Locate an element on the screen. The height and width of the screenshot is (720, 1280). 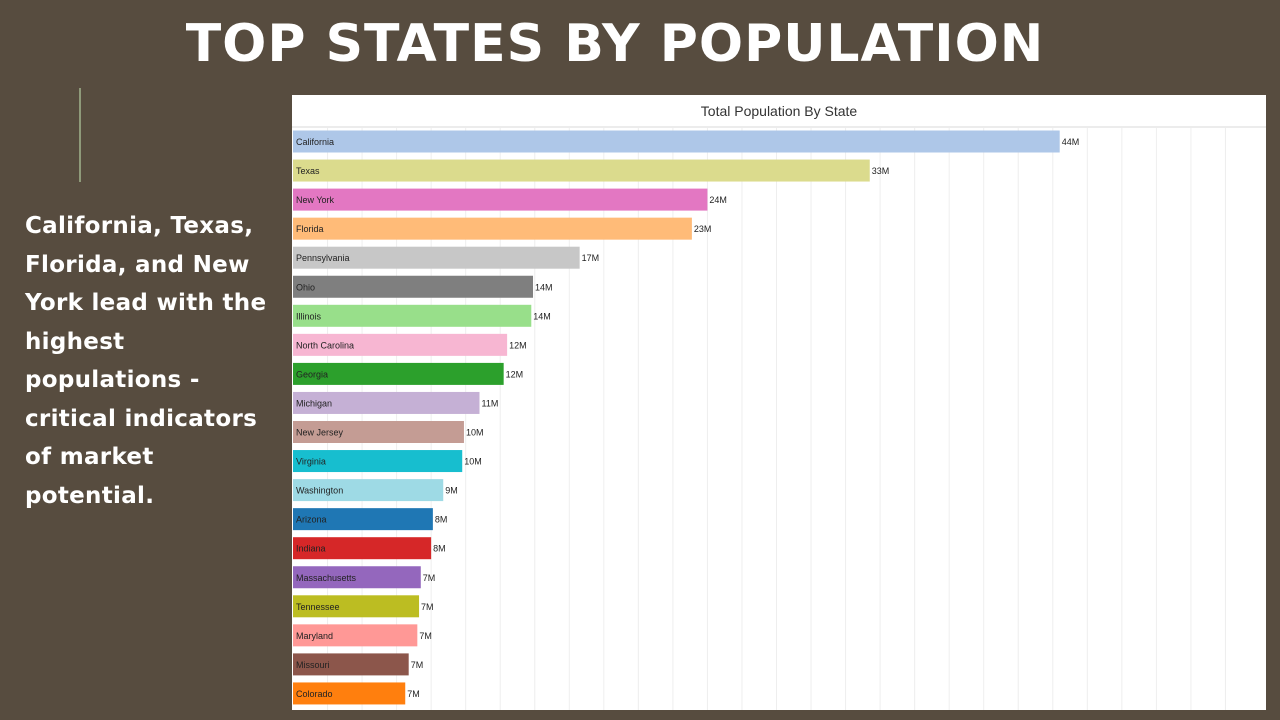
bar-florida is located at coordinates (492, 228).